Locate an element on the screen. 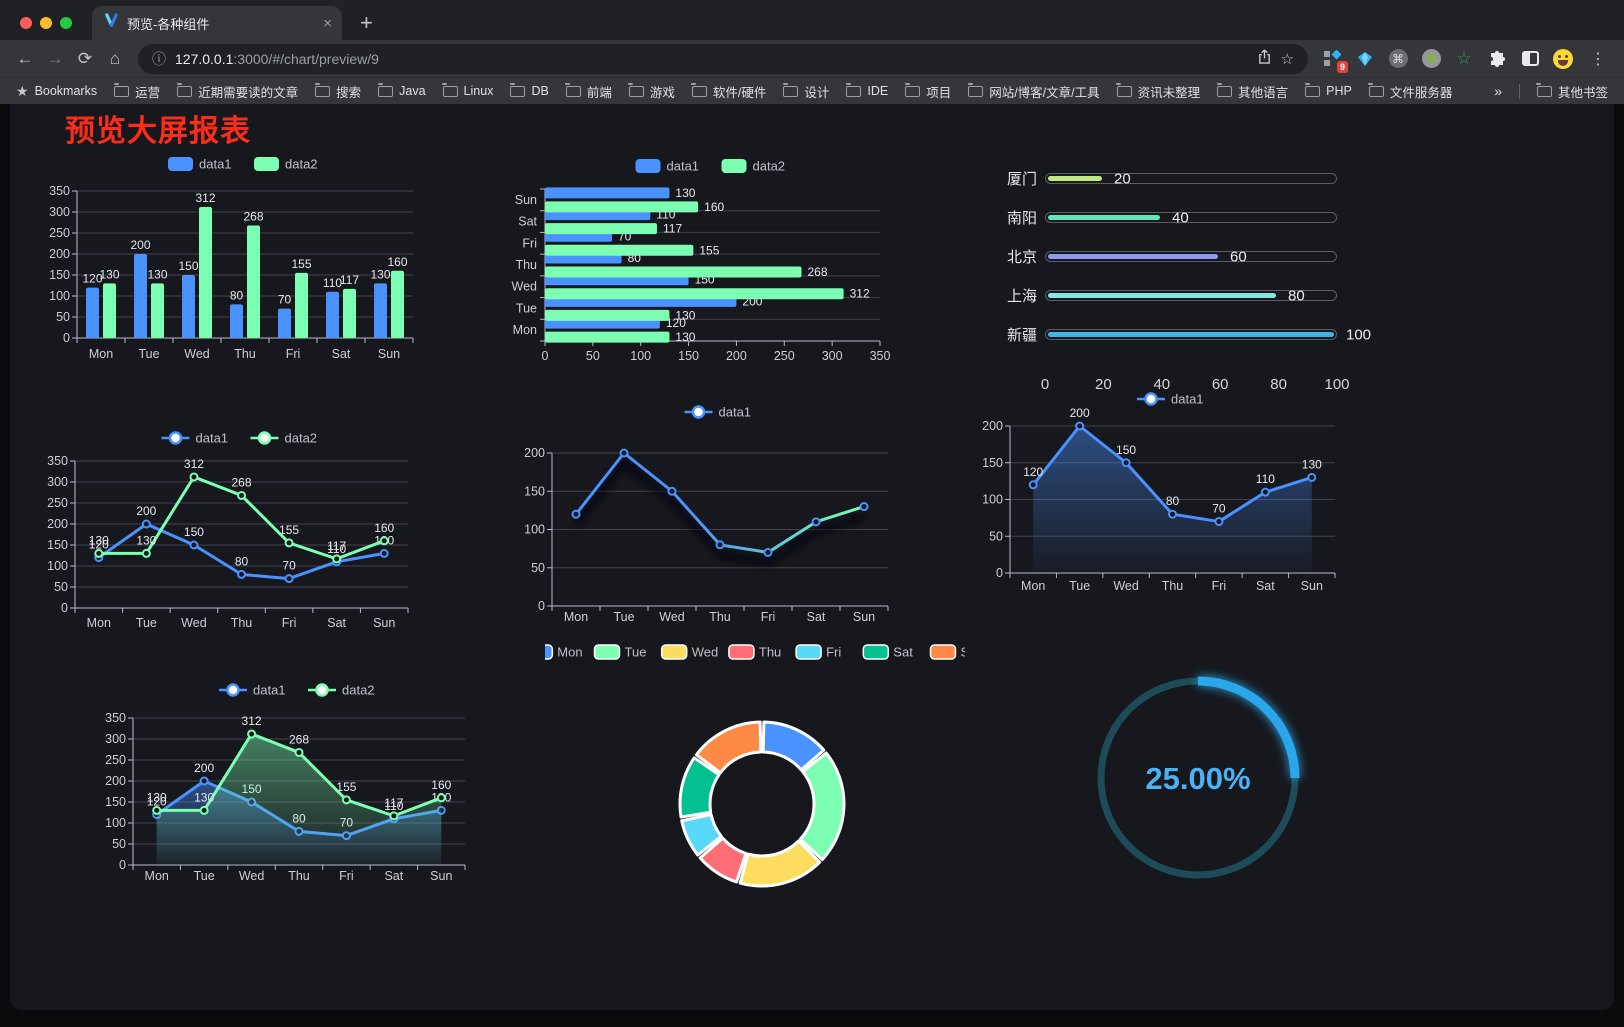 The image size is (1624, 1027). browser-menu-icon: ⋮ is located at coordinates (1598, 59).